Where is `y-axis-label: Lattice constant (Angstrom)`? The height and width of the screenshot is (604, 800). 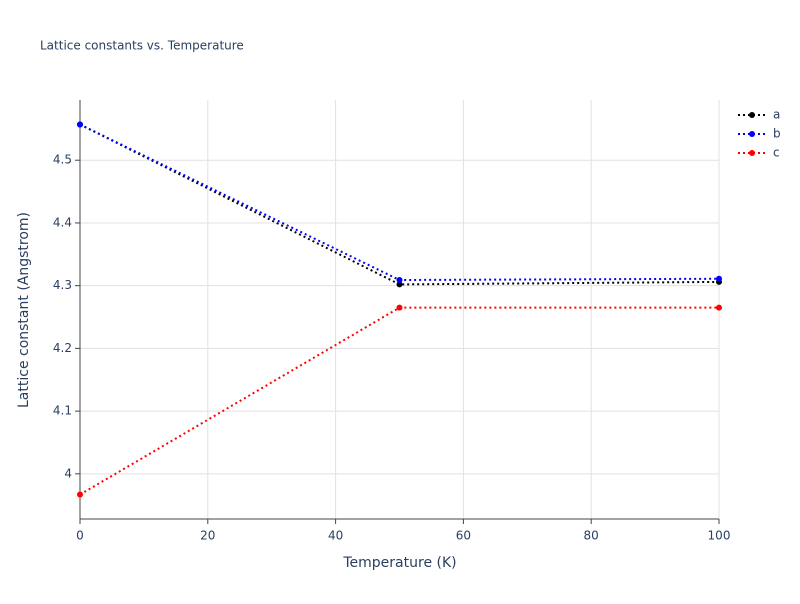
y-axis-label: Lattice constant (Angstrom) is located at coordinates (24, 310).